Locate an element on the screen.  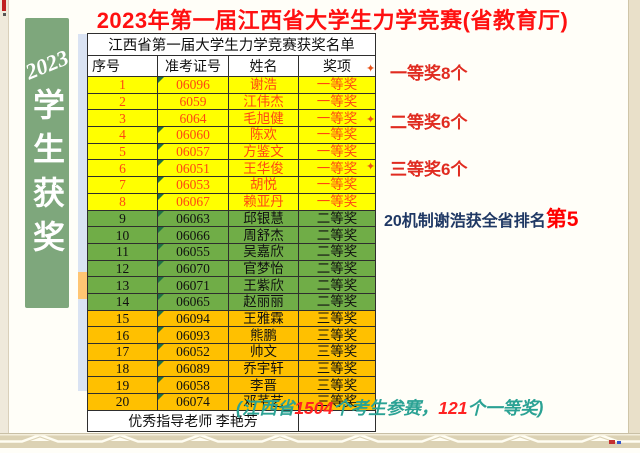
cell-no: 18 is located at coordinates (122, 368).